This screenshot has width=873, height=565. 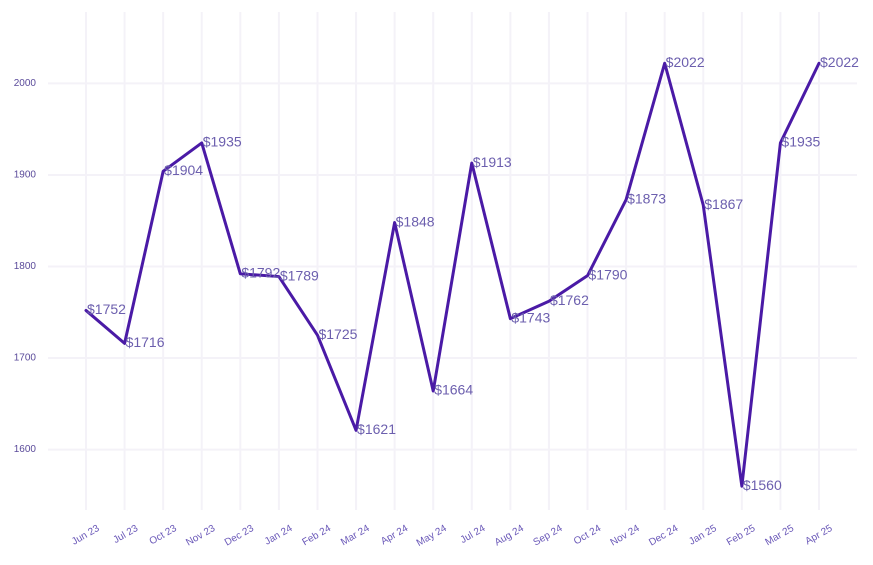 I want to click on x-tick-label: Sep 24, so click(x=547, y=536).